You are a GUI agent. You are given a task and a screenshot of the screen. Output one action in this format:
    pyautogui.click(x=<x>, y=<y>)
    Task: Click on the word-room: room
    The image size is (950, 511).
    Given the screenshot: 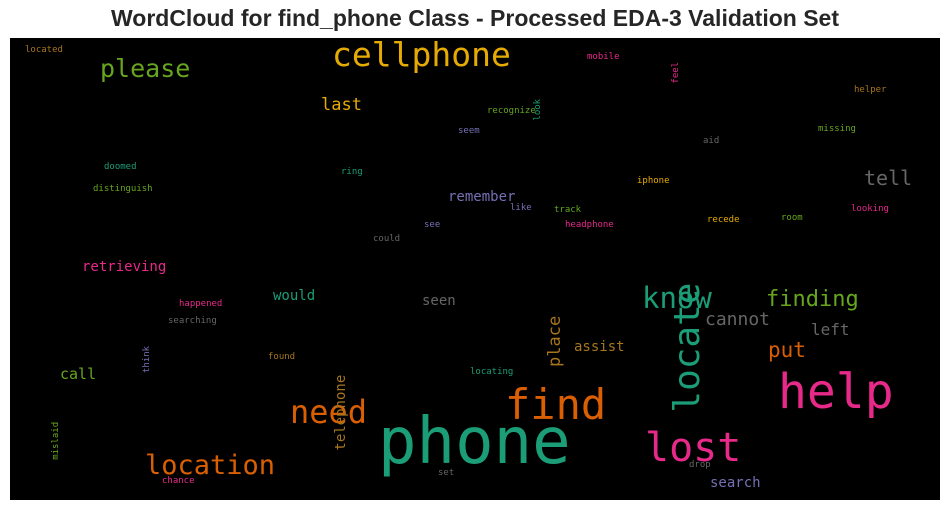 What is the action you would take?
    pyautogui.click(x=792, y=218)
    